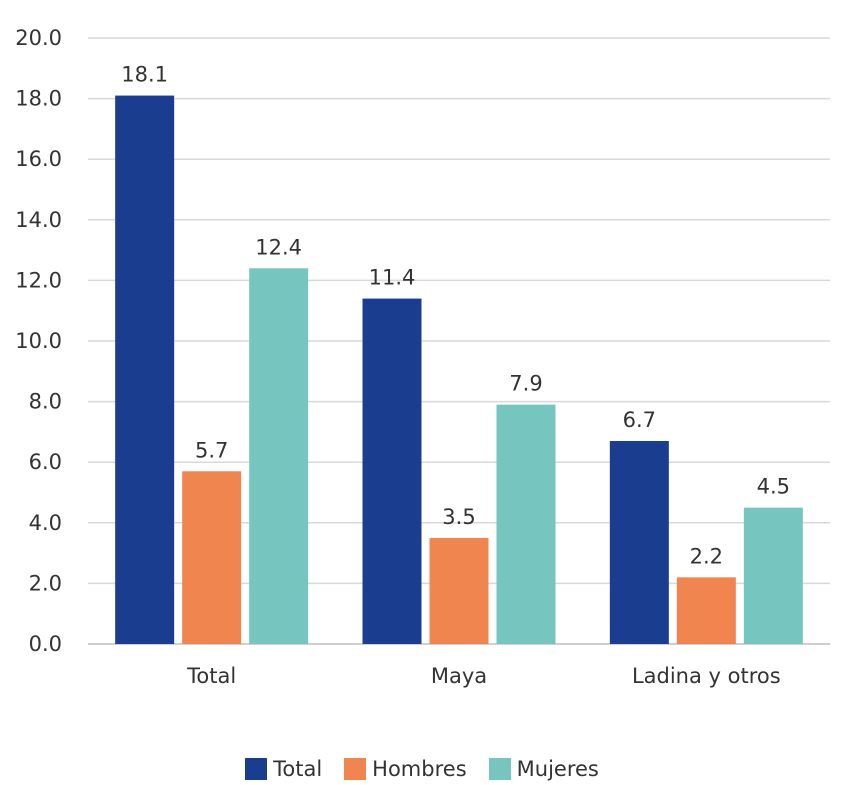 This screenshot has height=785, width=844. I want to click on data-label: 12.4, so click(278, 247).